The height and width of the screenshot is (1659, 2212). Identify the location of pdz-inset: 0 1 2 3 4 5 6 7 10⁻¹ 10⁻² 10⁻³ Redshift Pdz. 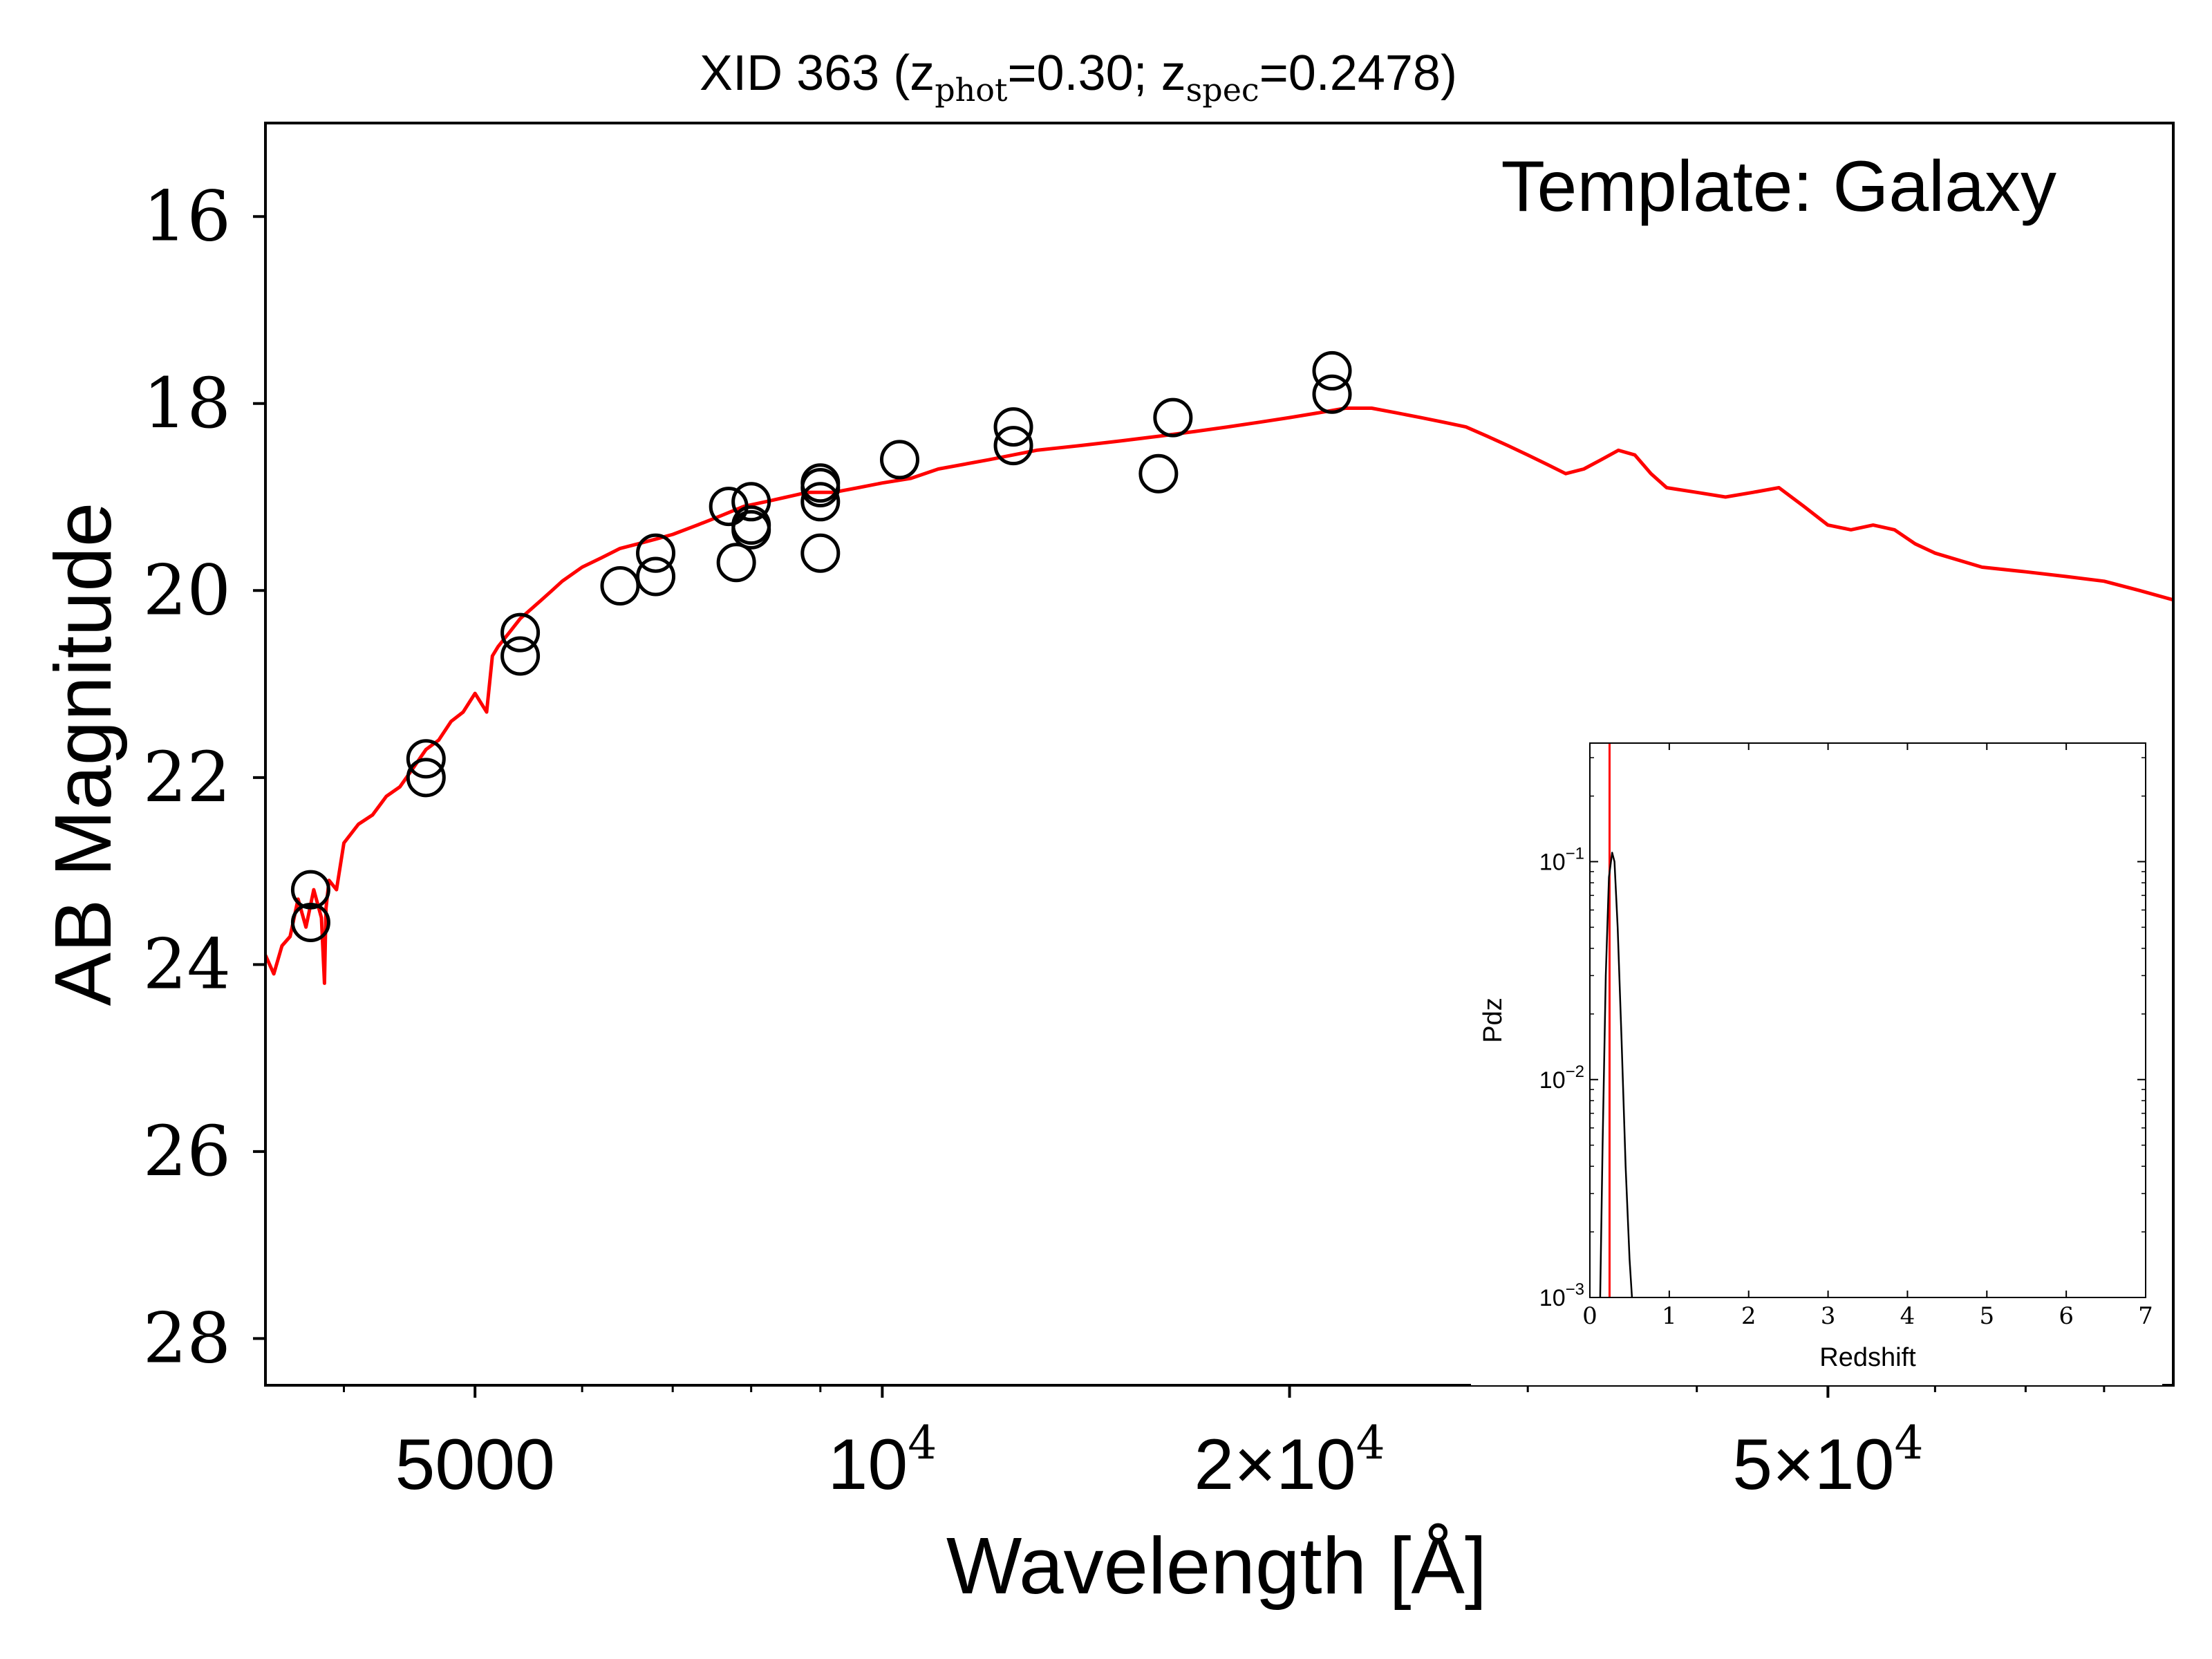
(1816, 1059).